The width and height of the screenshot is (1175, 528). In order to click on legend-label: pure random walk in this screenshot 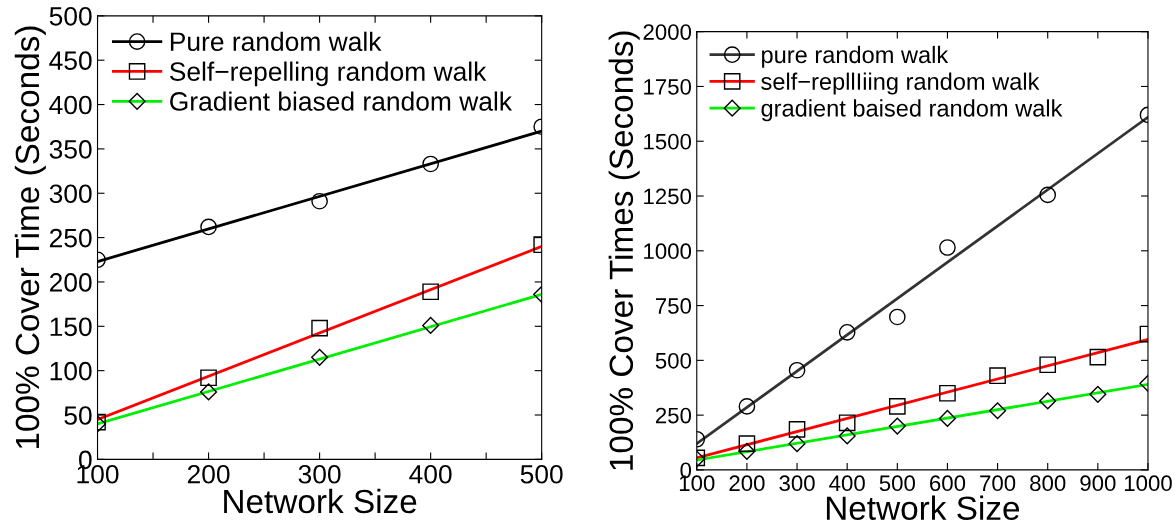, I will do `click(855, 56)`.